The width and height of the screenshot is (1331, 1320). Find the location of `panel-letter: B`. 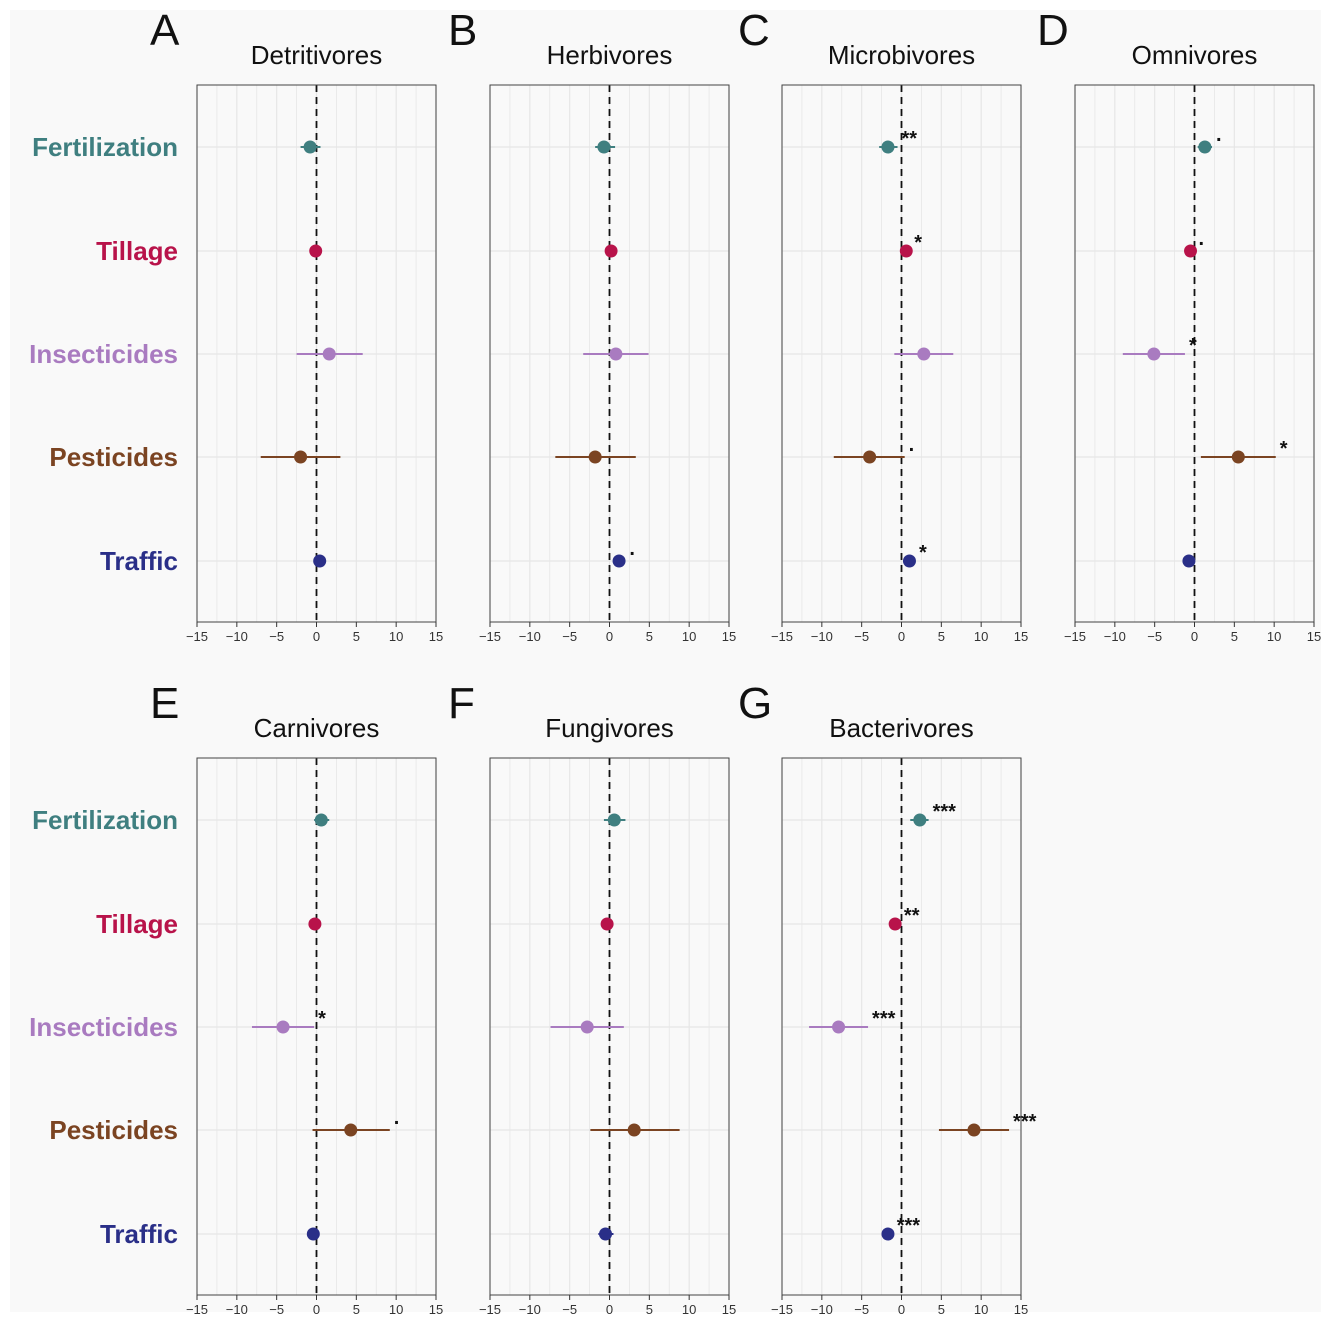

panel-letter: B is located at coordinates (462, 30).